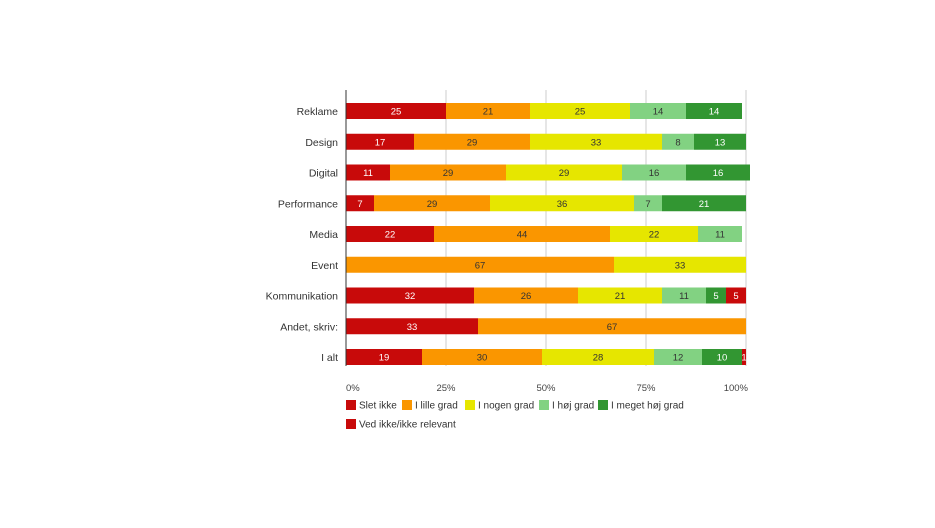 The height and width of the screenshot is (528, 935). I want to click on bar-data-label: 12, so click(678, 358).